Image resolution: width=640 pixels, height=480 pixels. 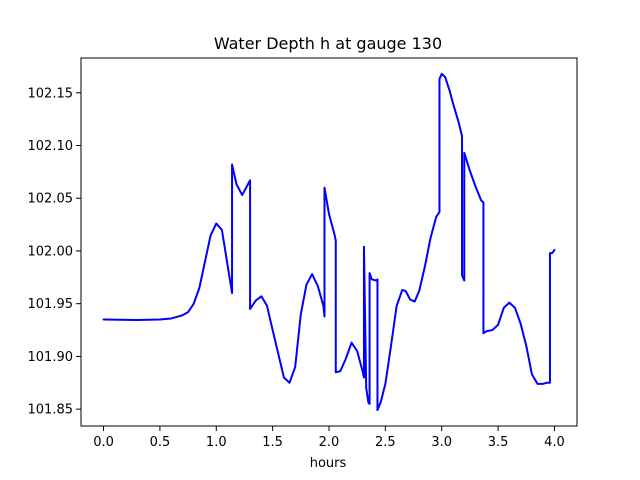 What do you see at coordinates (160, 442) in the screenshot?
I see `x-tick-label: 0.5` at bounding box center [160, 442].